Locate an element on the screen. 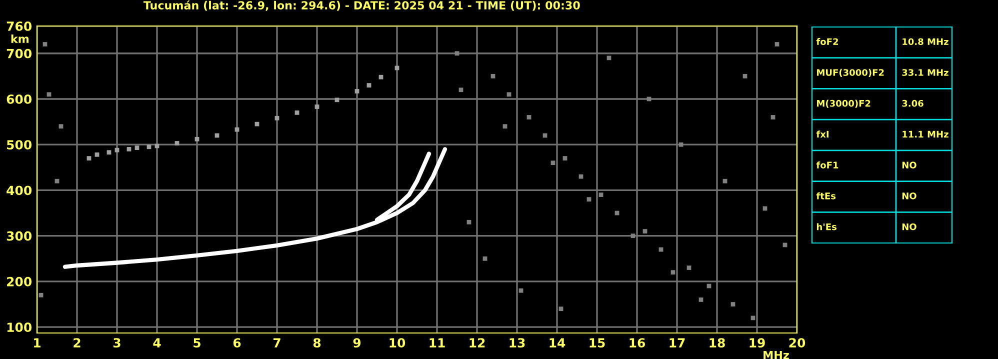  text: 10.8 MHz is located at coordinates (925, 42).